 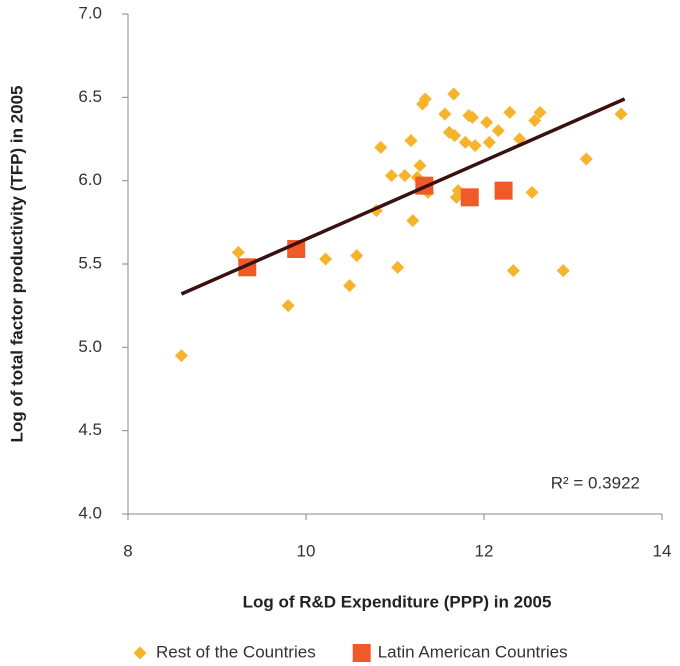 I want to click on legend-label: Rest of the Countries, so click(x=236, y=651).